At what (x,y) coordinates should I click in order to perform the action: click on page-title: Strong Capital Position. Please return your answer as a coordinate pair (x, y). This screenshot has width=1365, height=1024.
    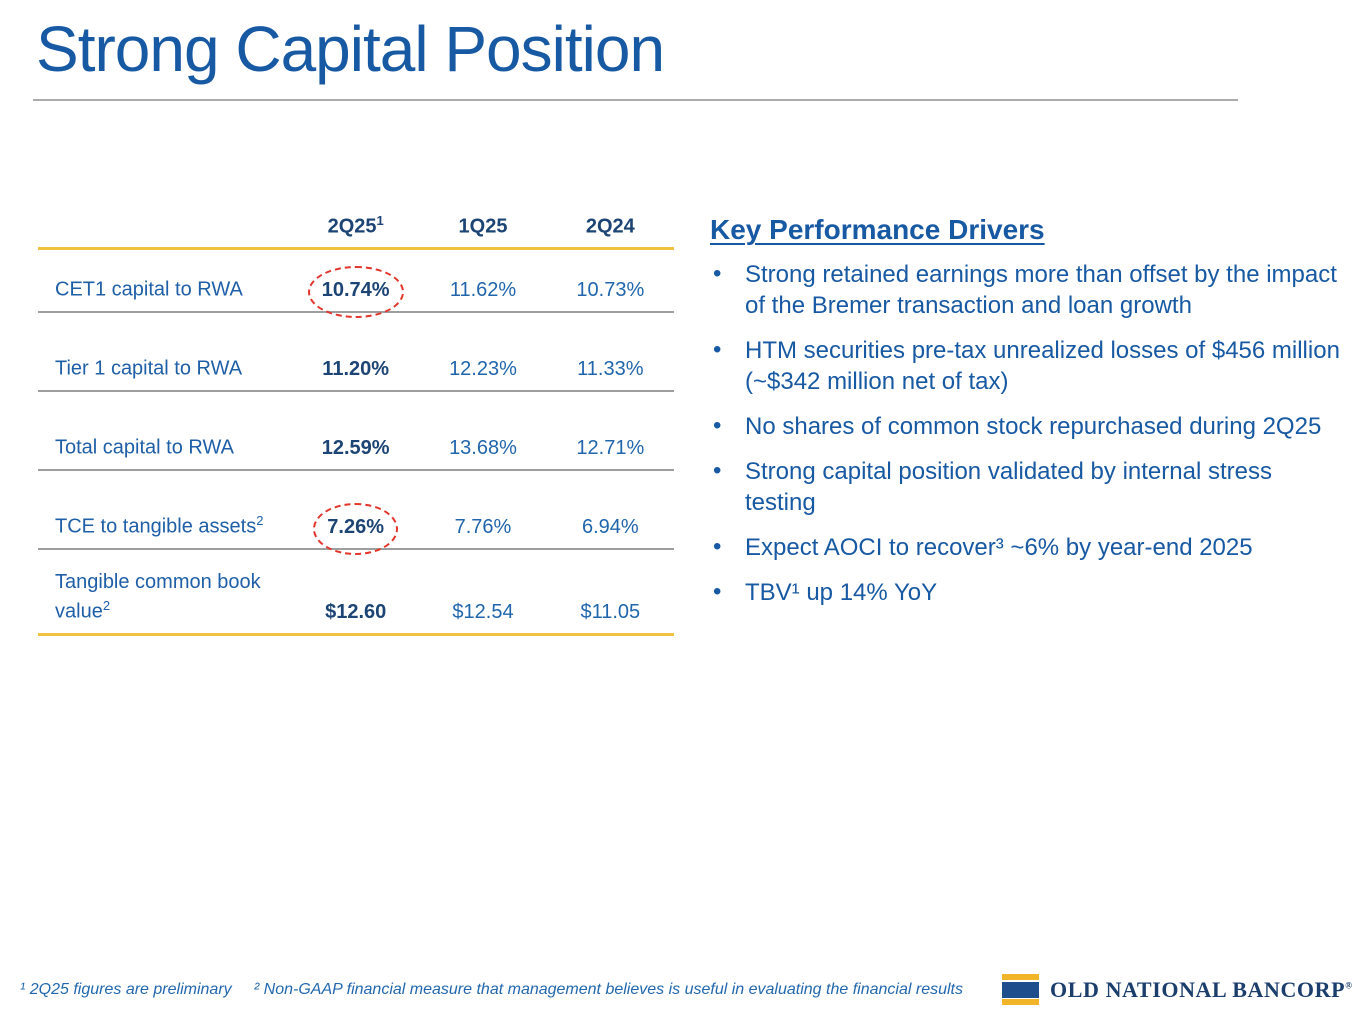
    Looking at the image, I should click on (350, 49).